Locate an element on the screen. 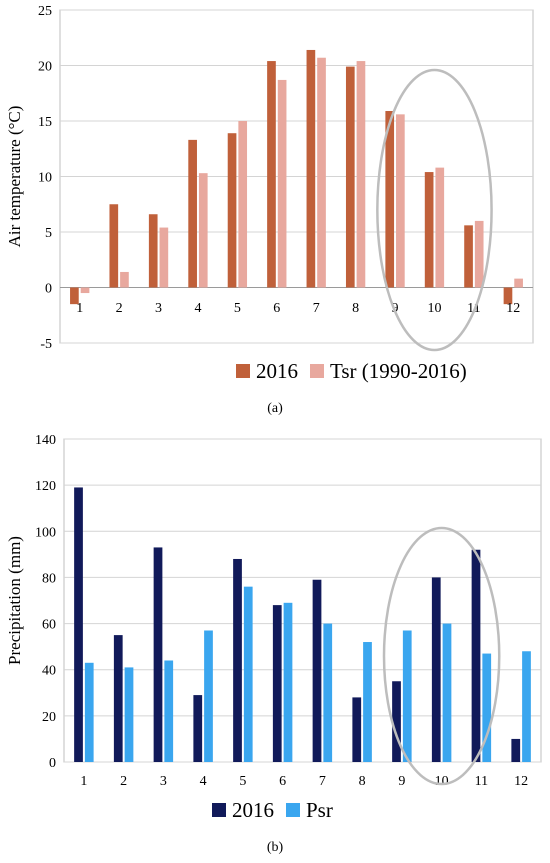 Image resolution: width=550 pixels, height=863 pixels. panel-label: (a) is located at coordinates (275, 408).